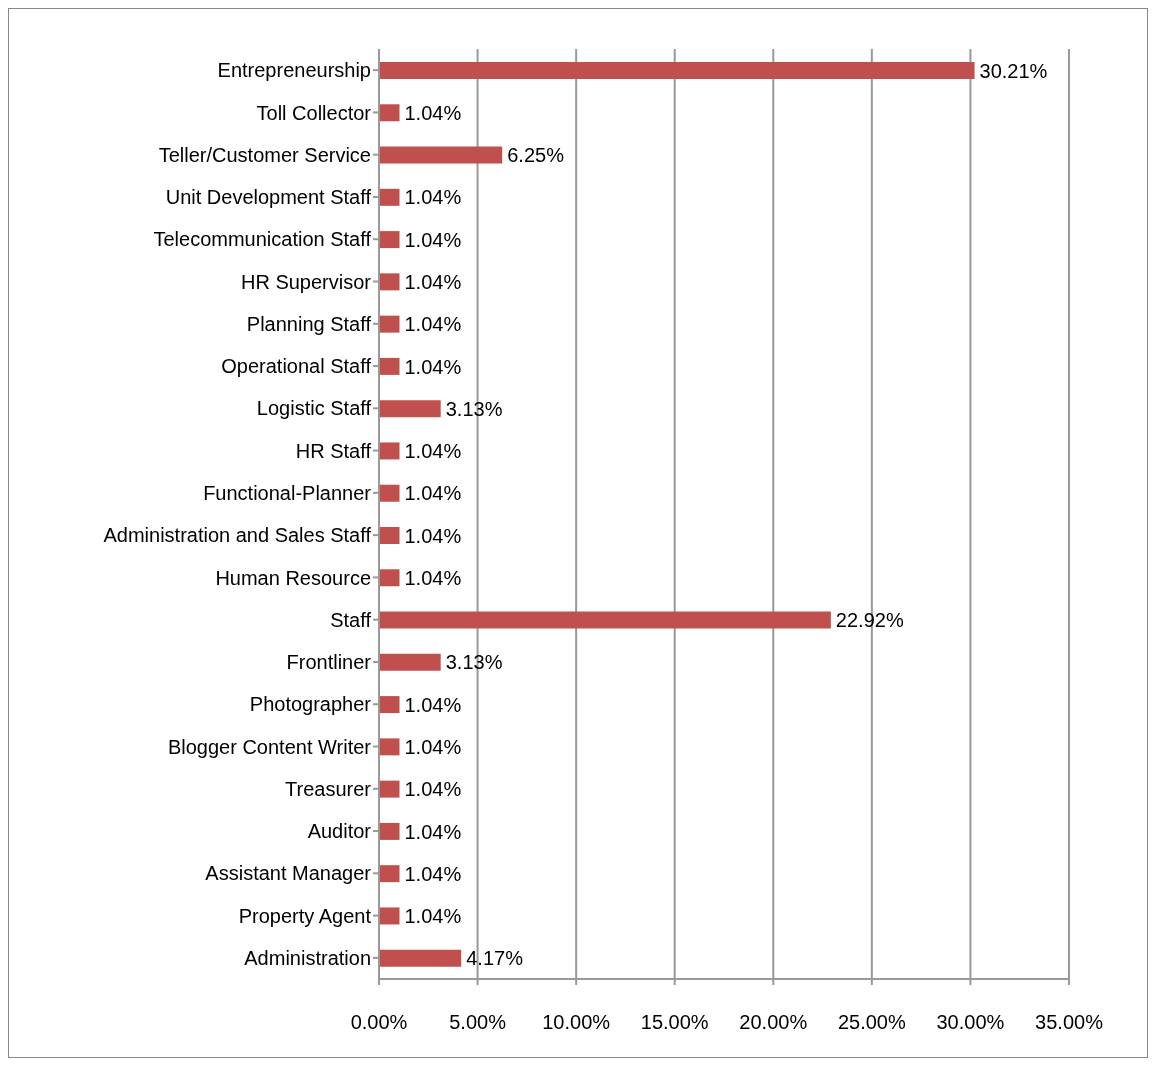  Describe the element at coordinates (269, 746) in the screenshot. I see `y-tick-label: Blogger Content Writer` at that location.